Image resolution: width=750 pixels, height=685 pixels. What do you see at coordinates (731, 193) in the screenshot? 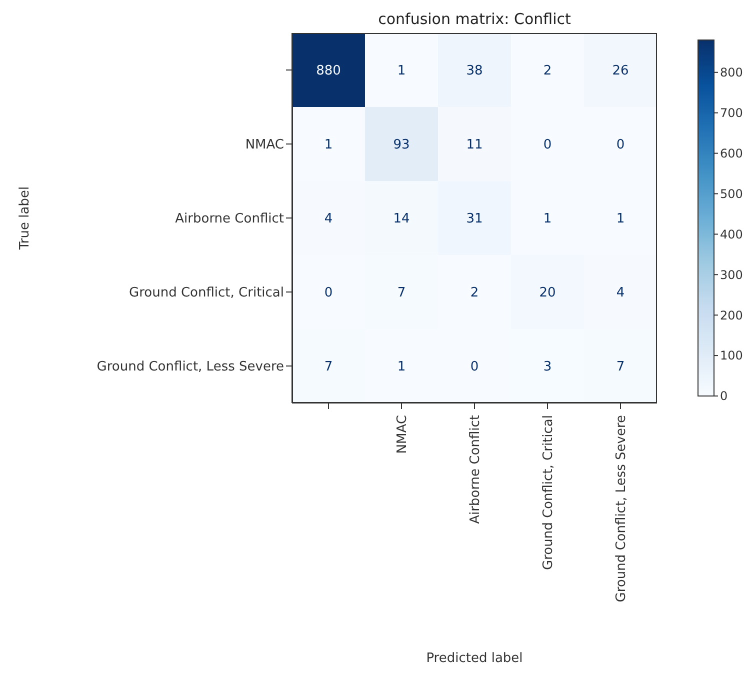
I see `color-bar-label: 500` at bounding box center [731, 193].